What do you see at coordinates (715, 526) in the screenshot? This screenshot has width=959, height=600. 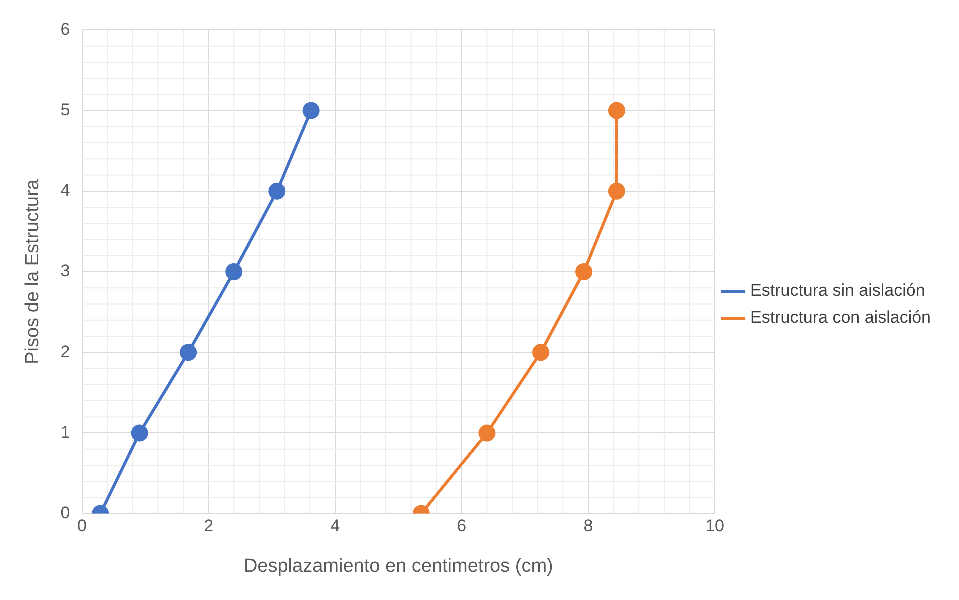 I see `x-tick-label: 10` at bounding box center [715, 526].